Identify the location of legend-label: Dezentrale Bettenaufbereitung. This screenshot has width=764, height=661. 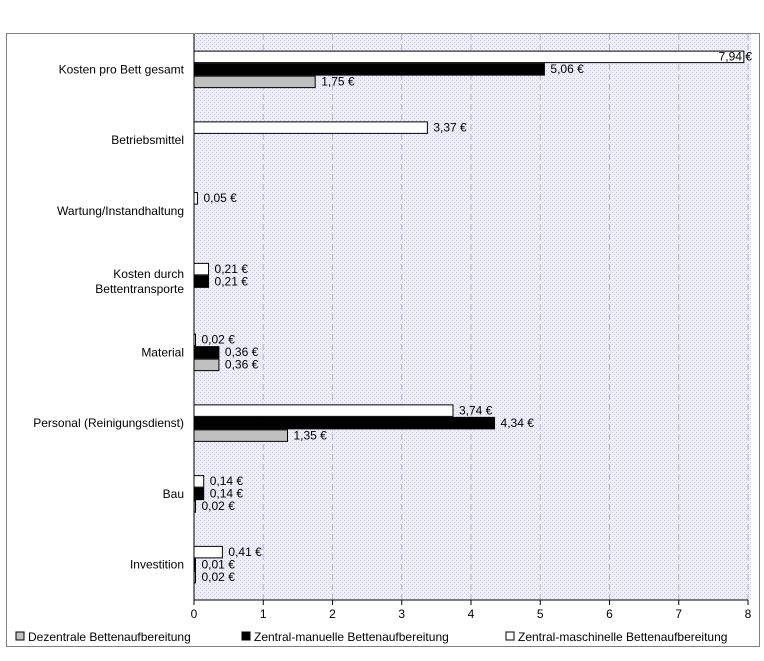
(109, 637).